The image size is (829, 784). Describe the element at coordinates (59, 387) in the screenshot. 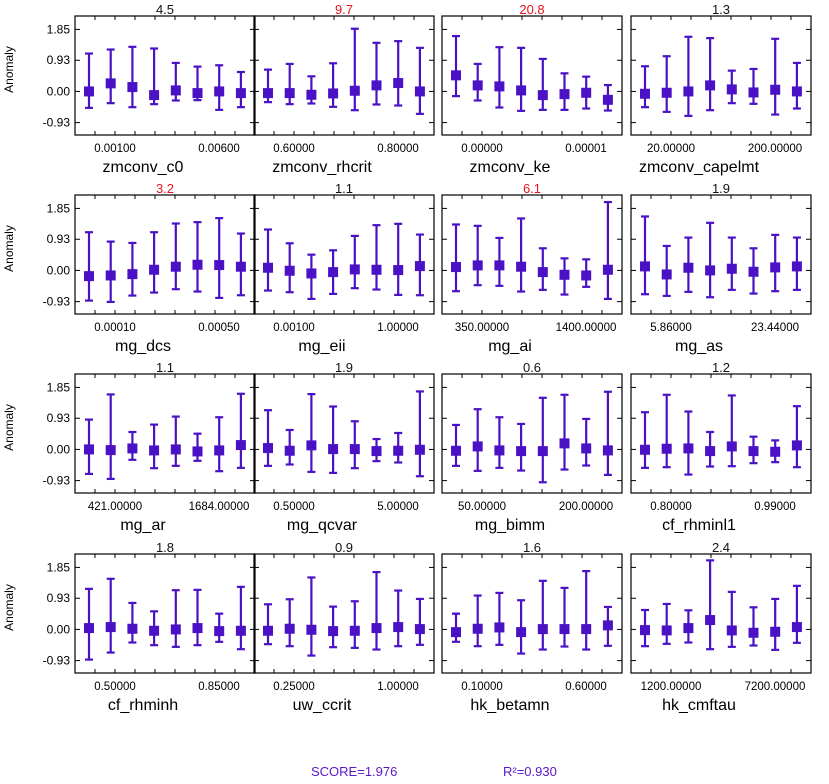

I see `y-tick-label: 1.85` at that location.